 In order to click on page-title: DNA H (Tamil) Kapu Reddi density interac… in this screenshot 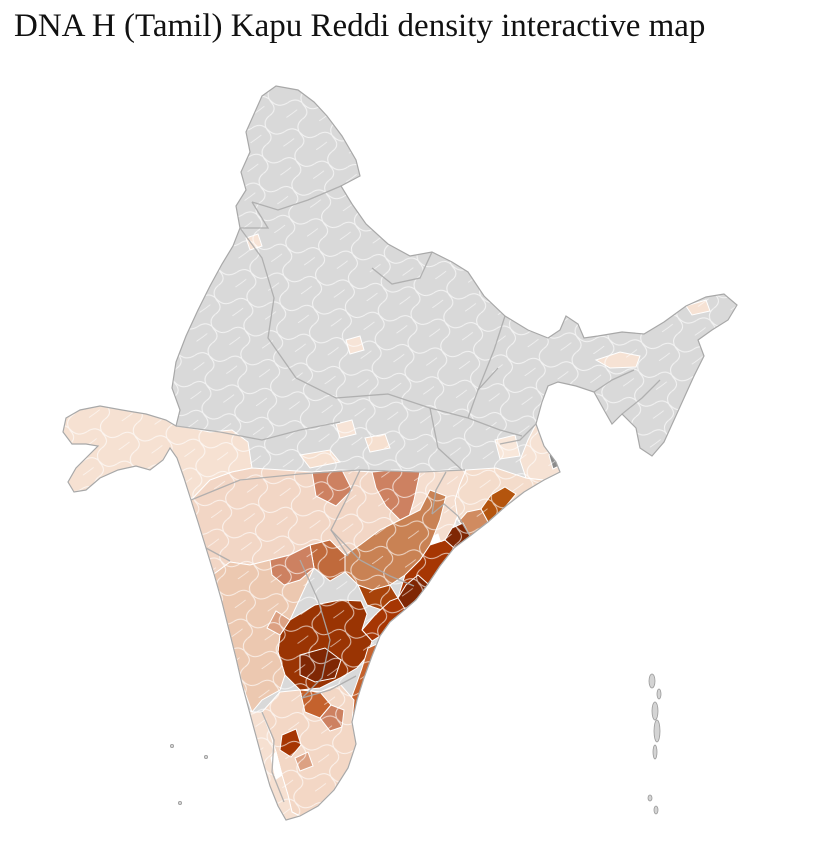, I will do `click(360, 26)`.